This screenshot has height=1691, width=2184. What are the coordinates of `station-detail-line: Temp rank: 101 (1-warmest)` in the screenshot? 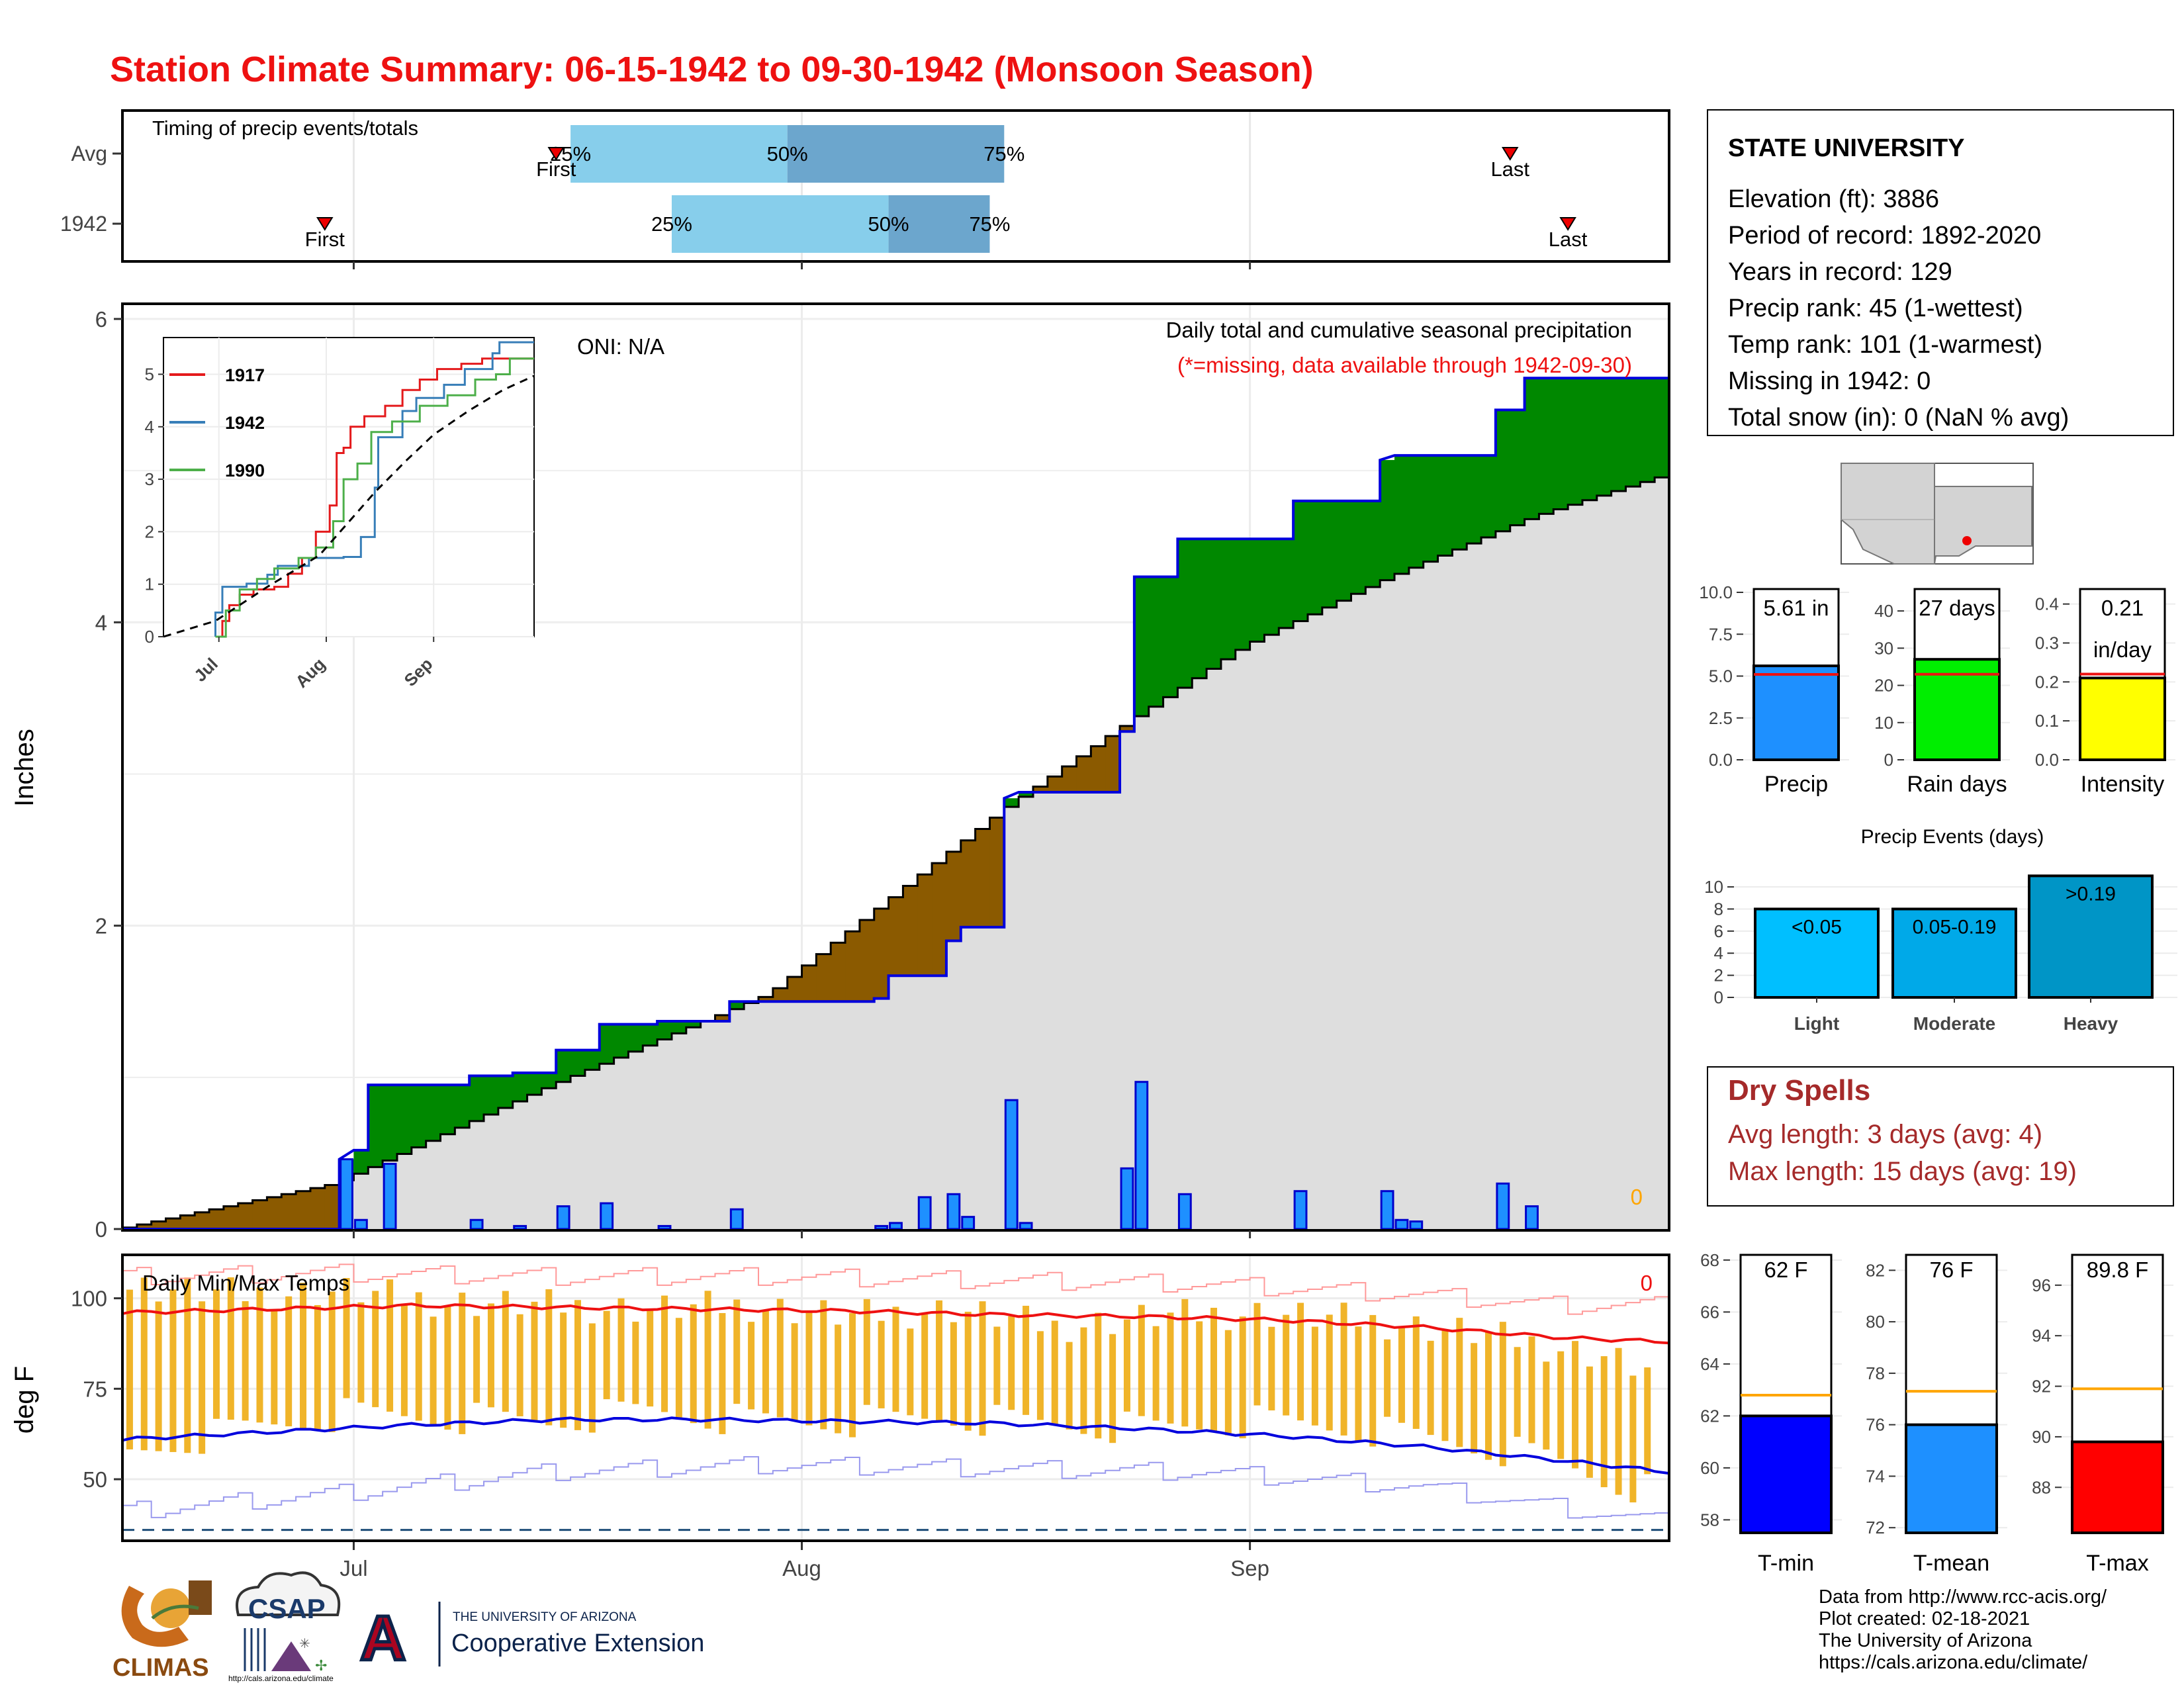 It's located at (1885, 345).